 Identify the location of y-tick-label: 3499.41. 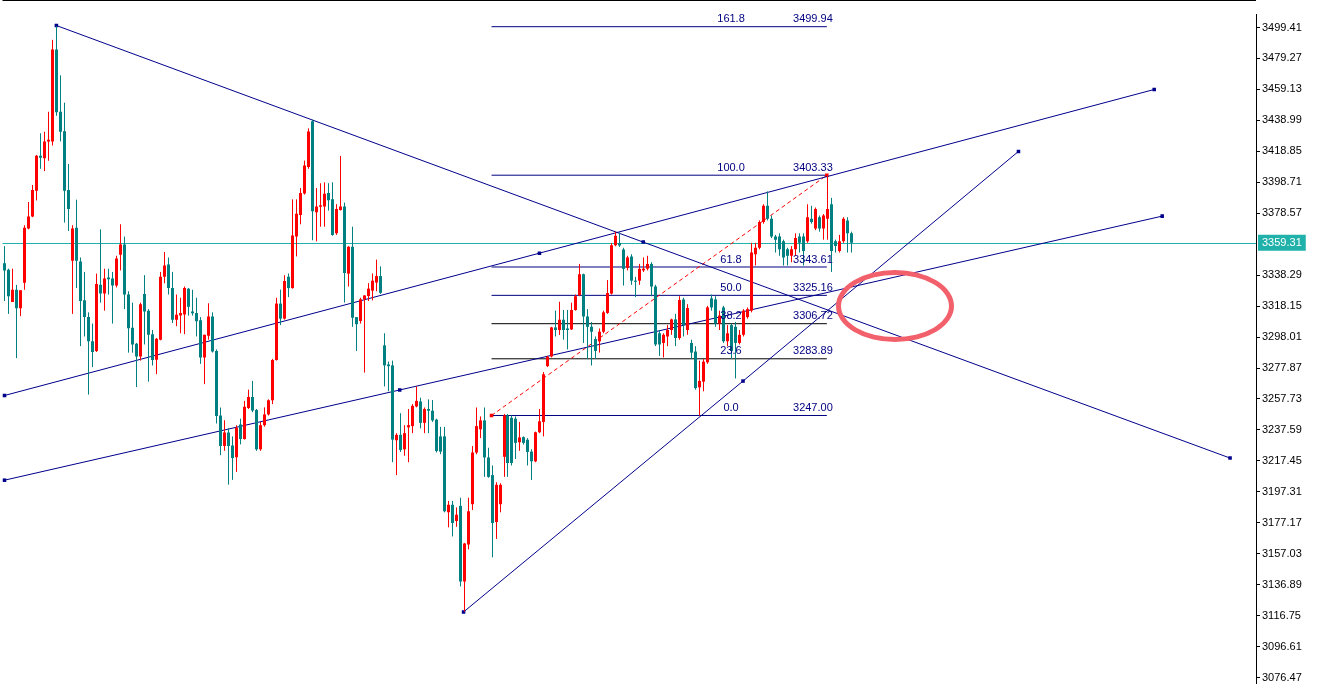
(1282, 26).